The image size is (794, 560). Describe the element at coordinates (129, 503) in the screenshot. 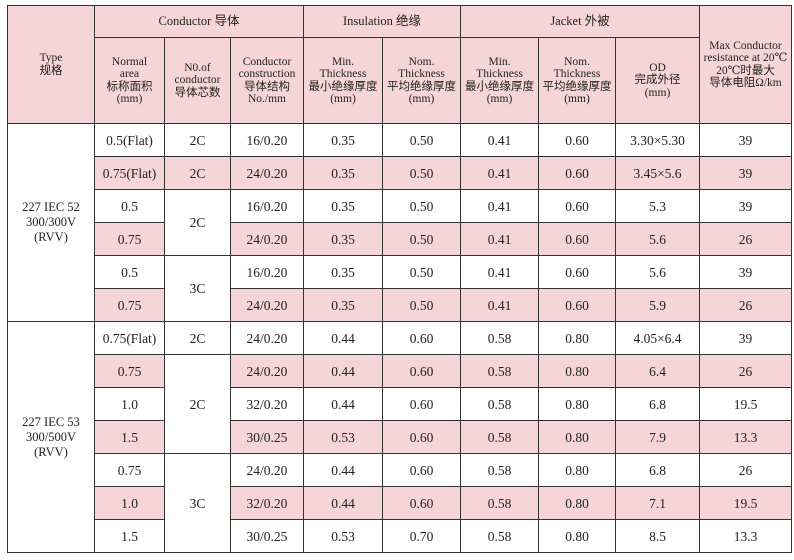

I see `cell-area: 1.0` at that location.